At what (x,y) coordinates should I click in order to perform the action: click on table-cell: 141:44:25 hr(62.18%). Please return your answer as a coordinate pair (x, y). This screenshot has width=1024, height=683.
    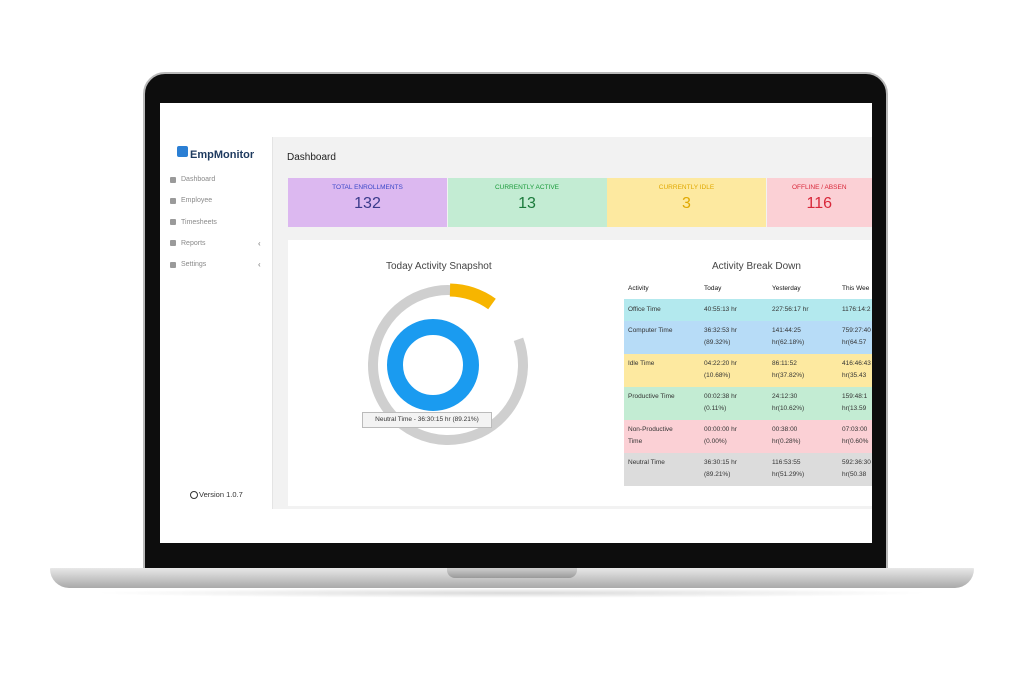
    Looking at the image, I should click on (805, 337).